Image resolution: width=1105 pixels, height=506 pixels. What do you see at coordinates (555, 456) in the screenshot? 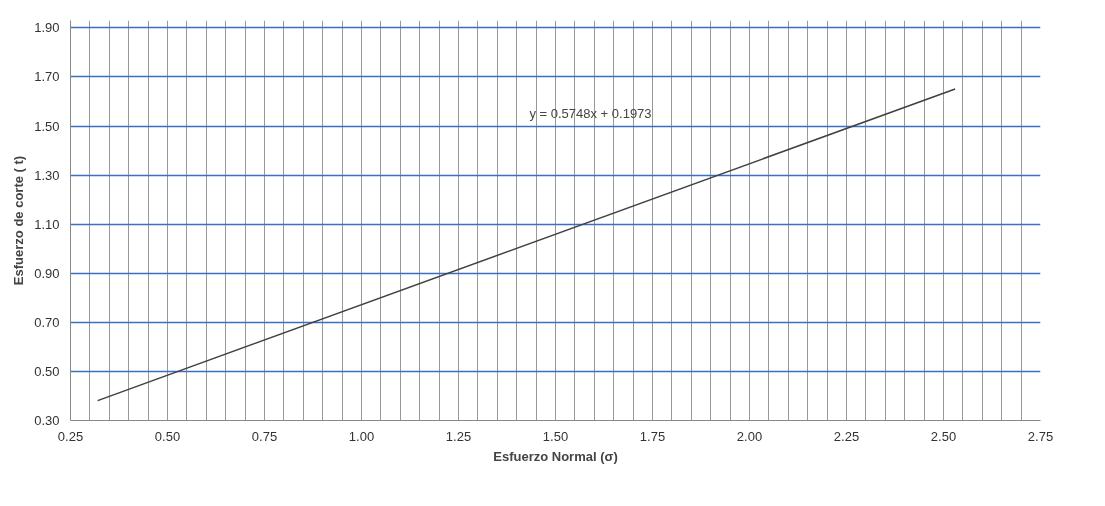
I see `x-axis-title: Esfuerzo Normal (σ)` at bounding box center [555, 456].